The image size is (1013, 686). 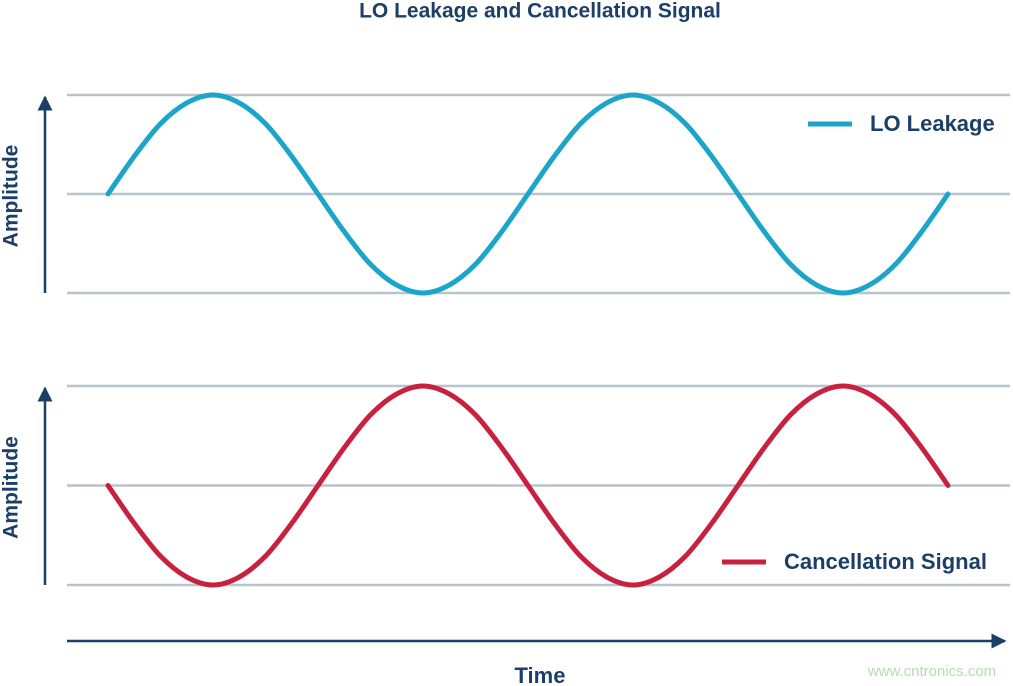 I want to click on x-axis-label: Time, so click(x=540, y=674).